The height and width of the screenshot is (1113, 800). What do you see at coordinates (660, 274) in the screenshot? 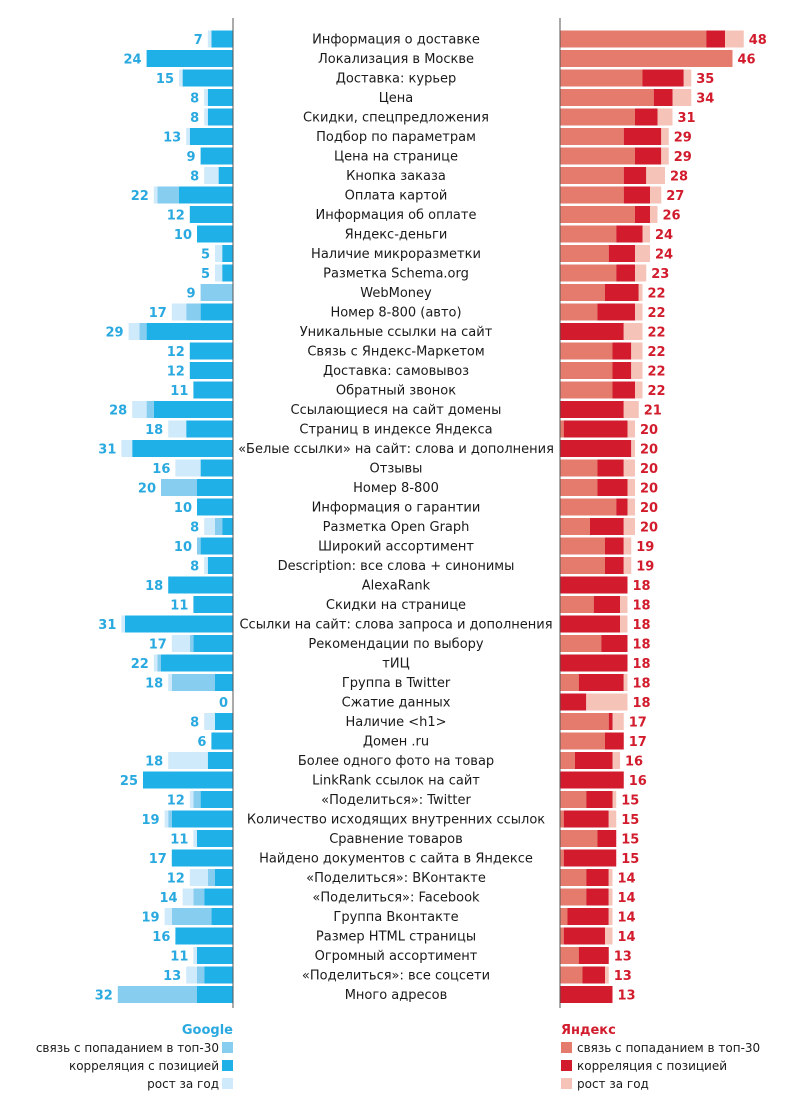
I see `yandex-value-label: 23` at bounding box center [660, 274].